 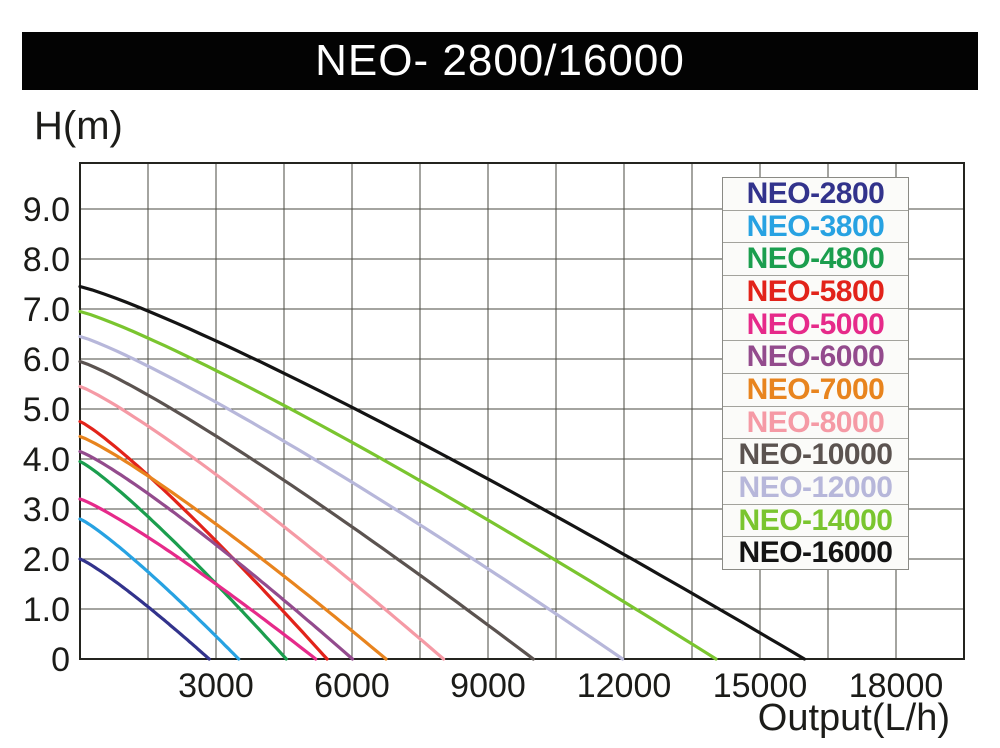 What do you see at coordinates (760, 686) in the screenshot?
I see `x-tick-label: 15000` at bounding box center [760, 686].